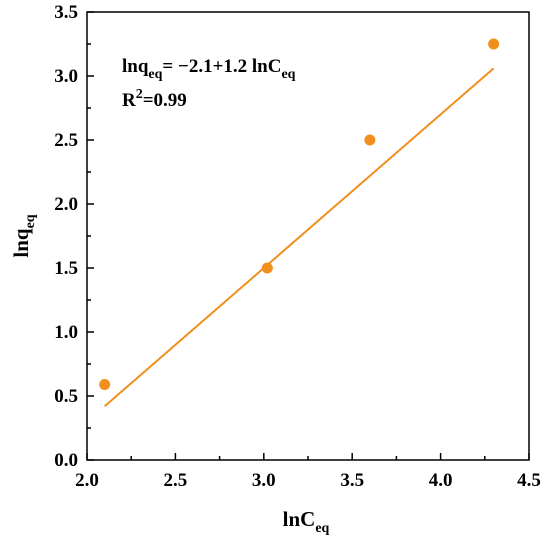 This screenshot has width=550, height=549. I want to click on y-tick-label: 1.0, so click(66, 332).